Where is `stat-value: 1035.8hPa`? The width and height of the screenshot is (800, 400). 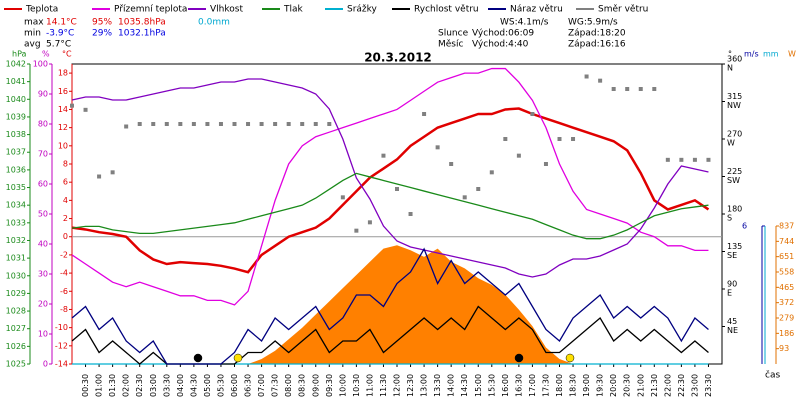
stat-value: 1035.8hPa is located at coordinates (142, 23).